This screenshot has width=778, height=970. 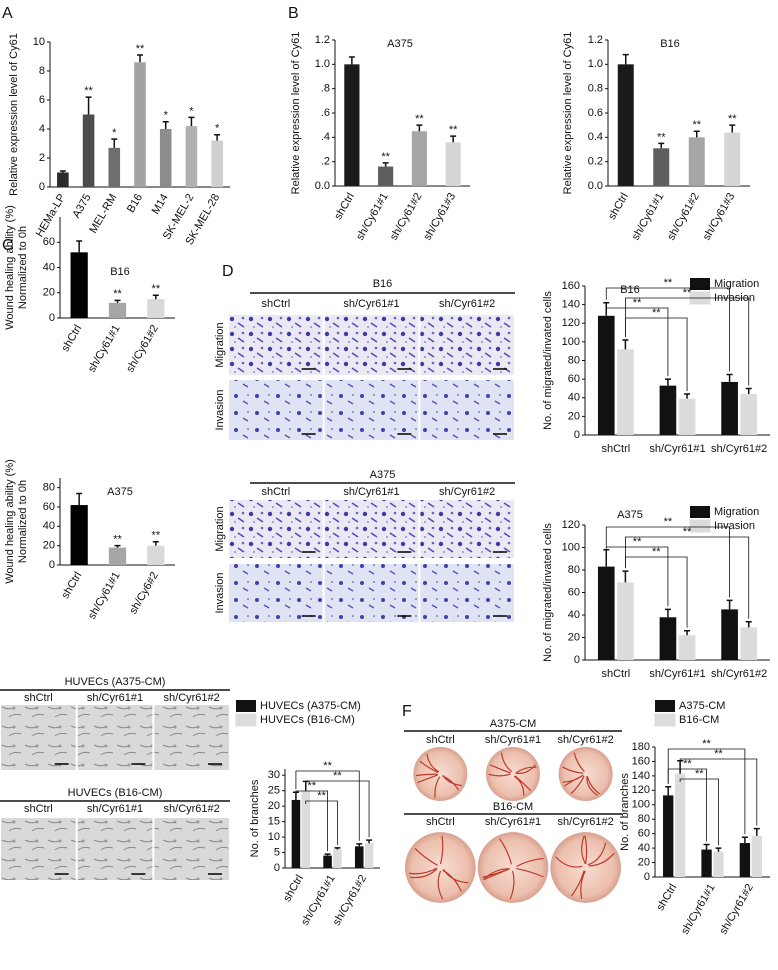 What do you see at coordinates (144, 593) in the screenshot?
I see `x-tick-label: sh/Cy6#2` at bounding box center [144, 593].